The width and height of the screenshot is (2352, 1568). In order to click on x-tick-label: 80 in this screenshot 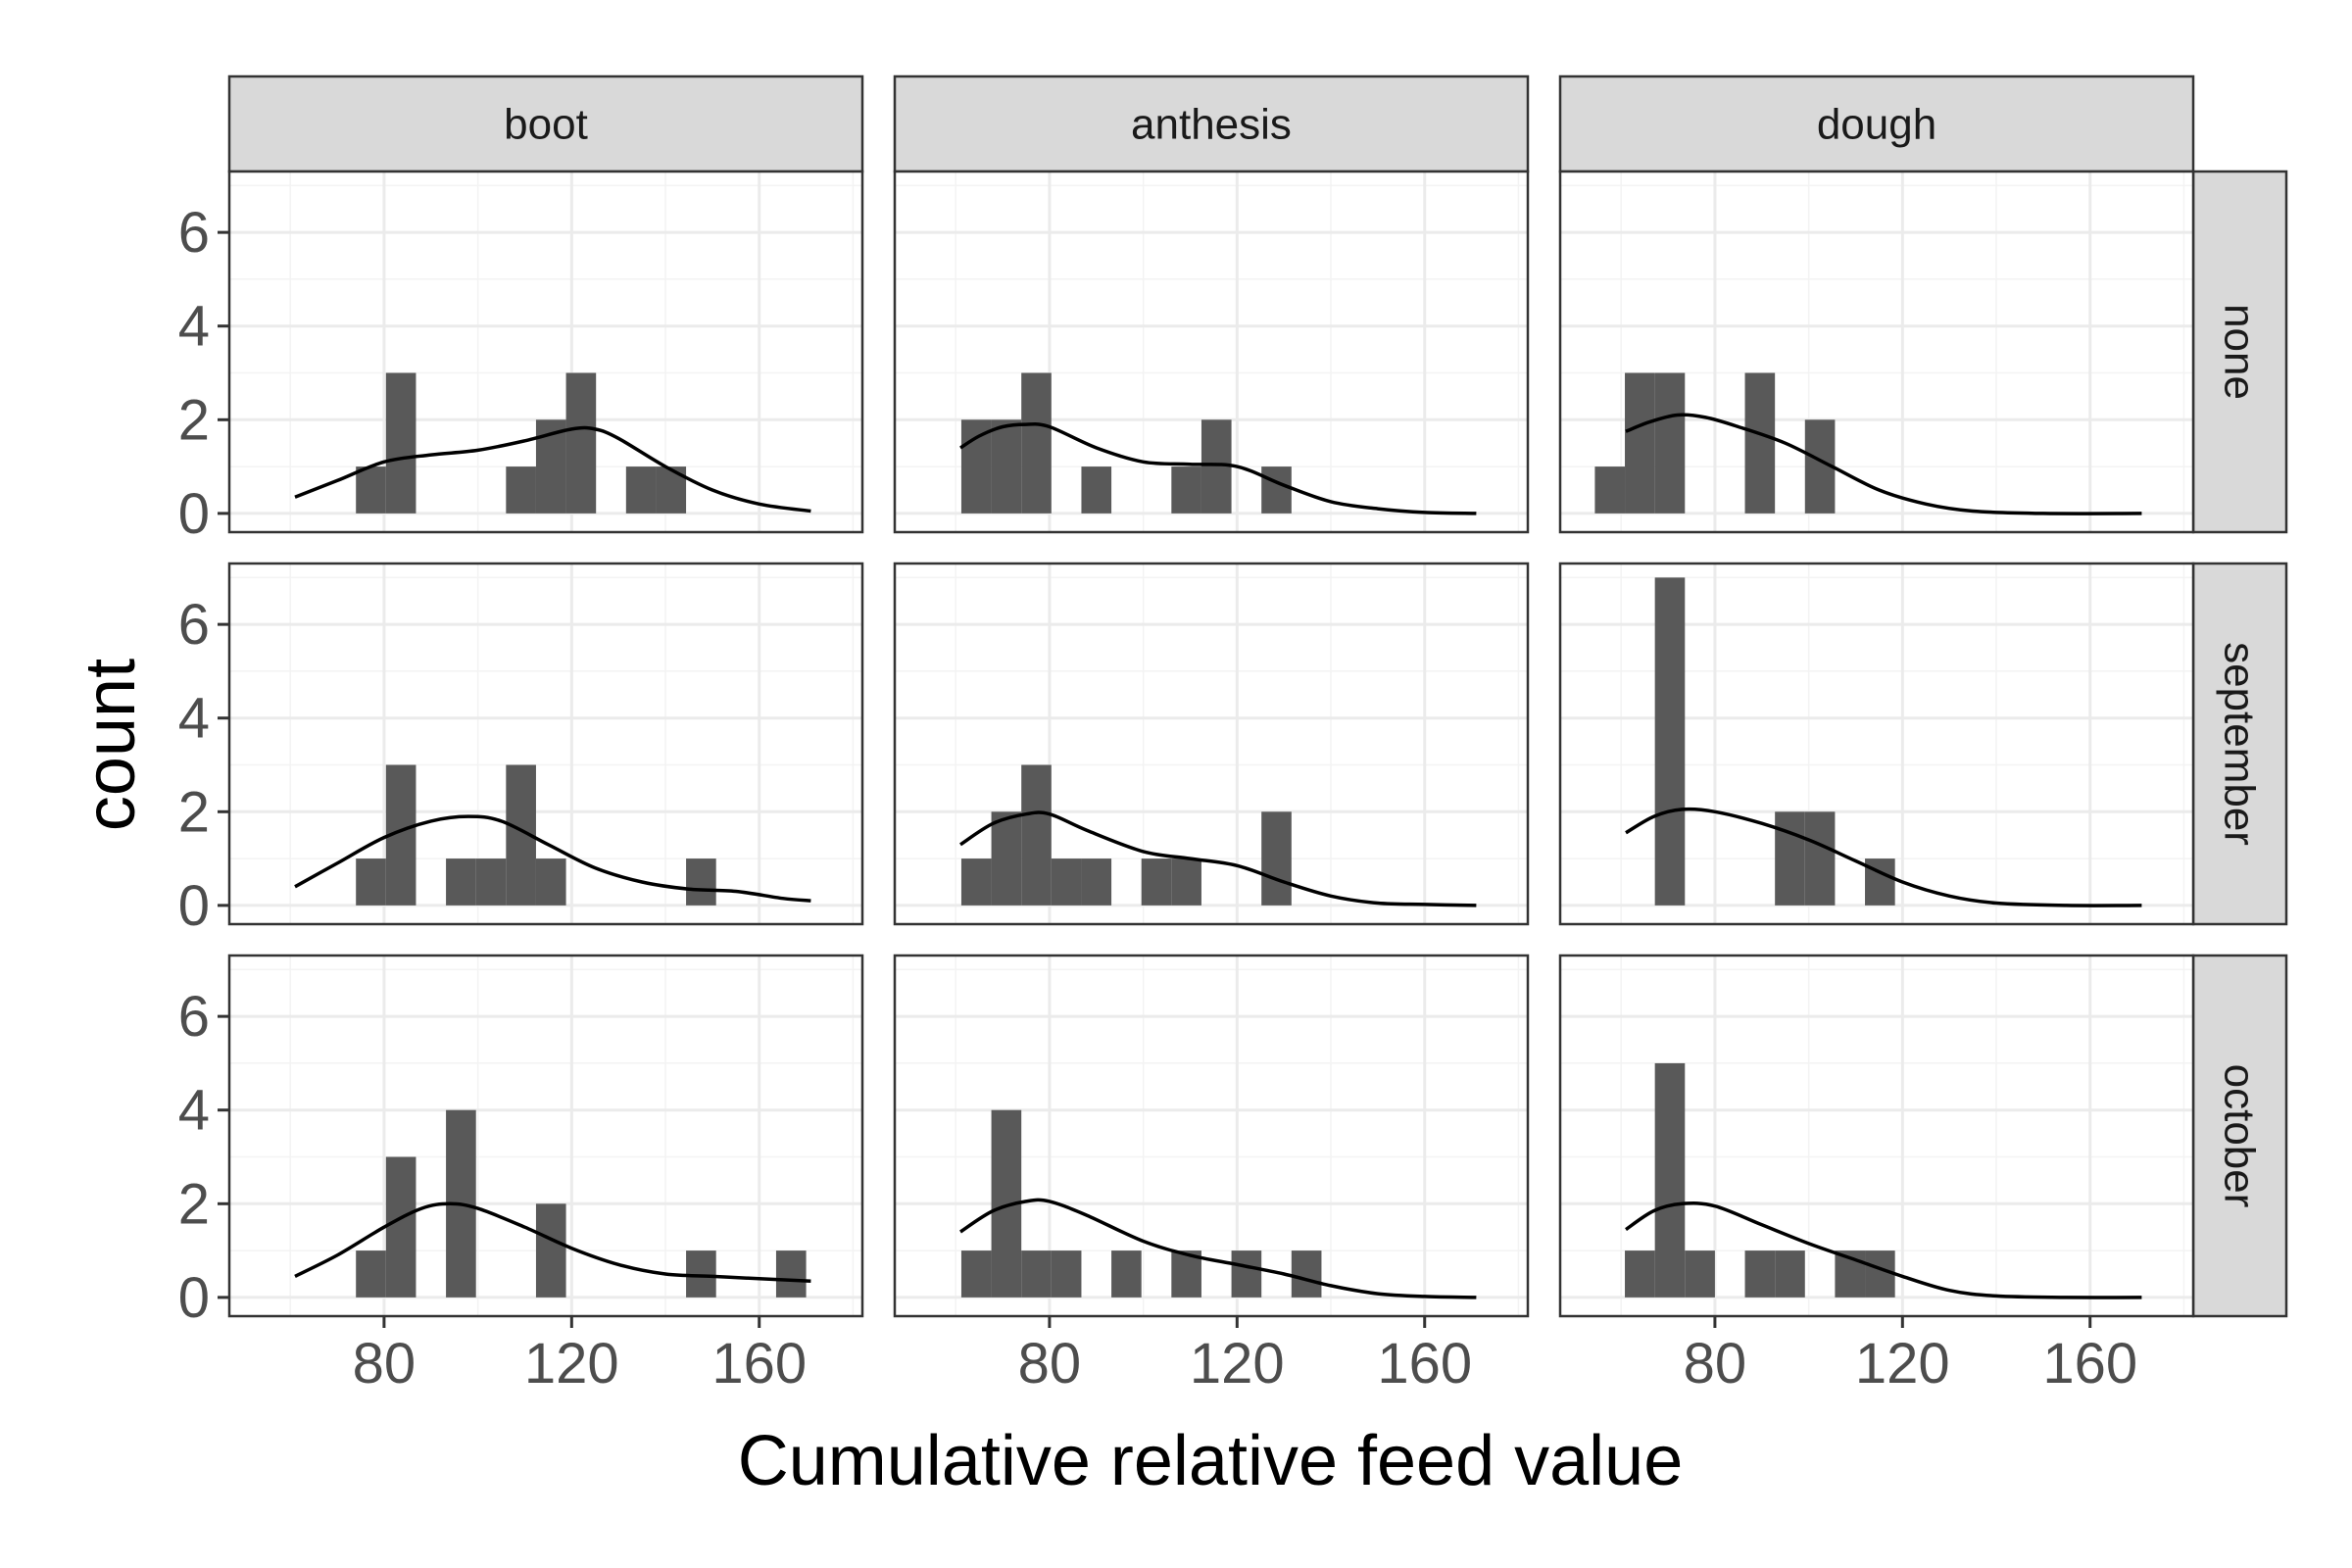, I will do `click(1715, 1364)`.